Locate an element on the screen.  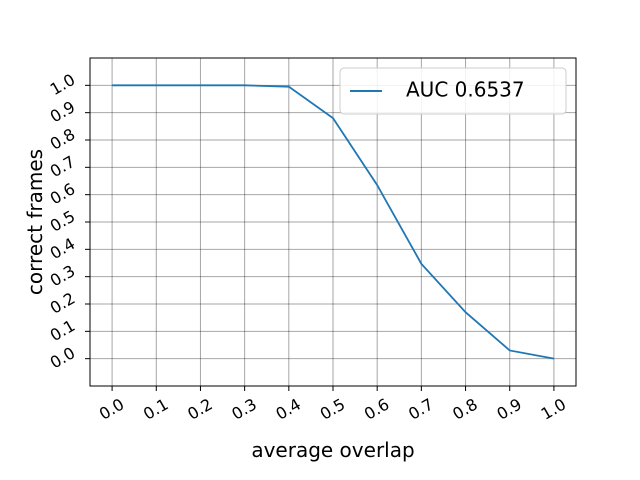
legend-label: AUC 0.6537 is located at coordinates (465, 90).